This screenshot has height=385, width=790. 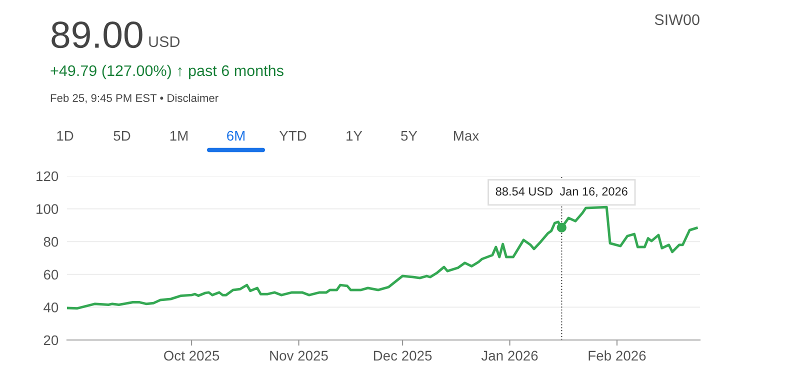 What do you see at coordinates (192, 355) in the screenshot?
I see `x-tick-label: Oct 2025` at bounding box center [192, 355].